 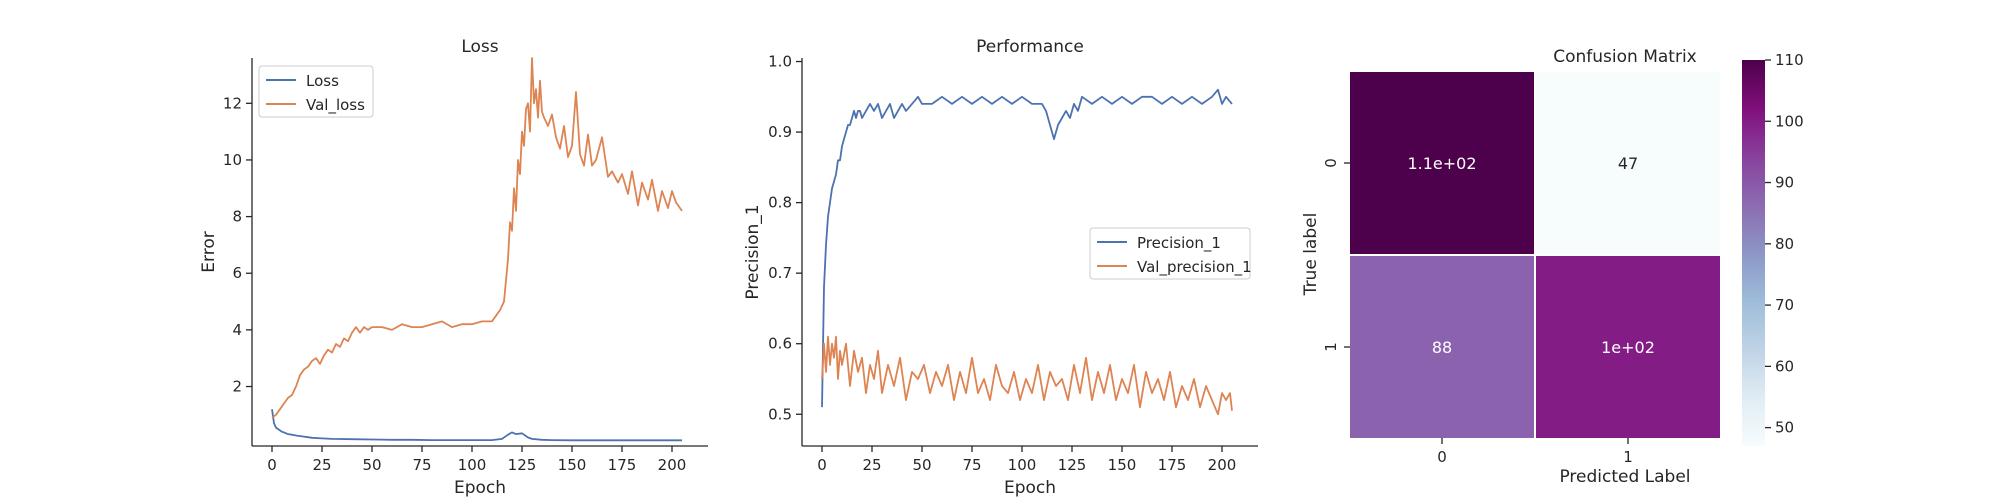 I want to click on loss-series-line-val-loss, so click(x=477, y=238).